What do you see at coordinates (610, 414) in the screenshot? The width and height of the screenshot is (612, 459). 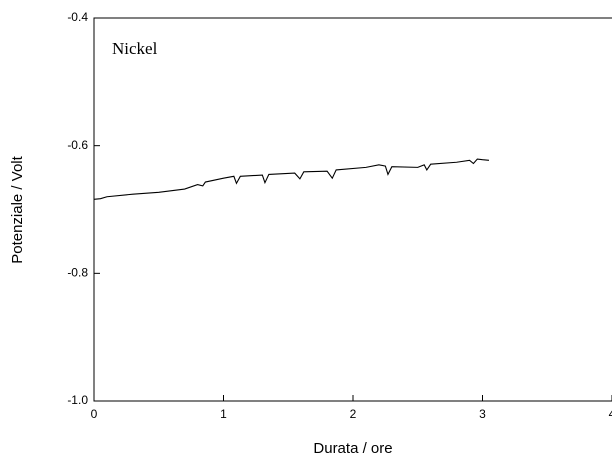 I see `x-tick-label: 4` at bounding box center [610, 414].